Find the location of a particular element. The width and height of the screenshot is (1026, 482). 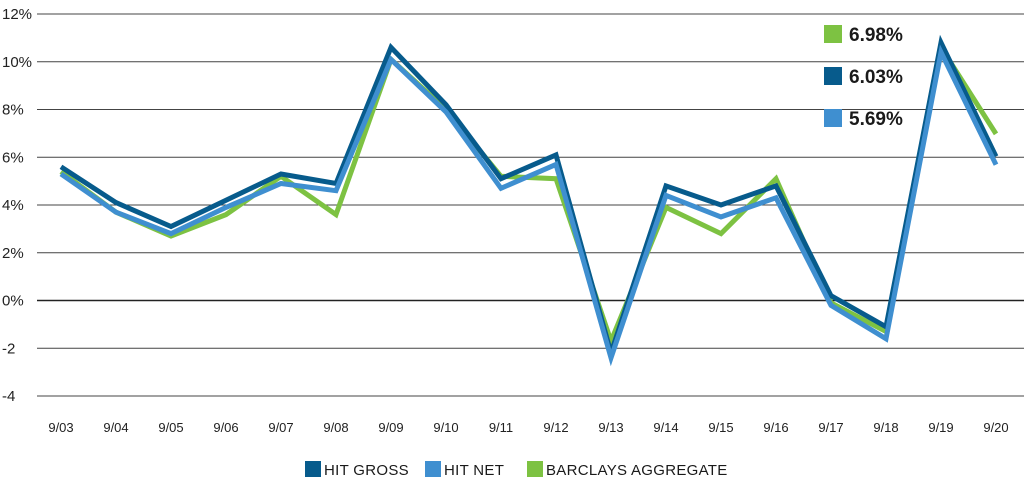

y-axis-ticks: 12% 10% 8% 6% 4% 2% 0% -2 -4 is located at coordinates (17, 205).